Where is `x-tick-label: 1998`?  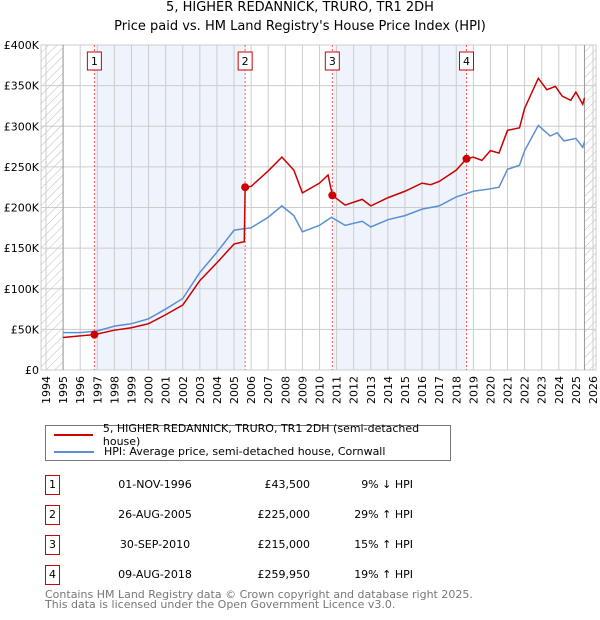 x-tick-label: 1998 is located at coordinates (114, 390).